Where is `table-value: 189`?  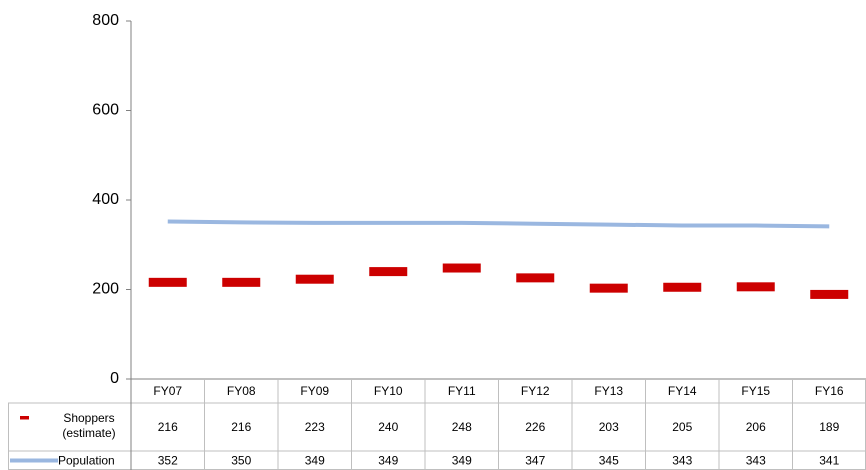
table-value: 189 is located at coordinates (829, 427).